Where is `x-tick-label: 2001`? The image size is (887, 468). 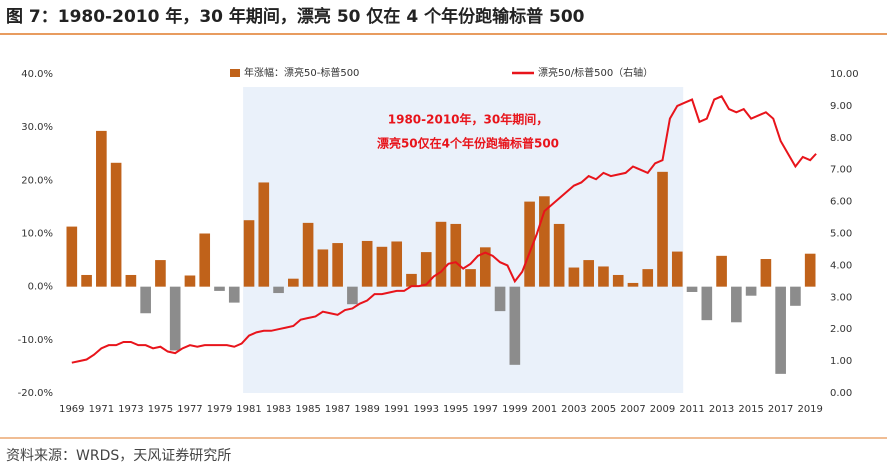
x-tick-label: 2001 is located at coordinates (544, 409).